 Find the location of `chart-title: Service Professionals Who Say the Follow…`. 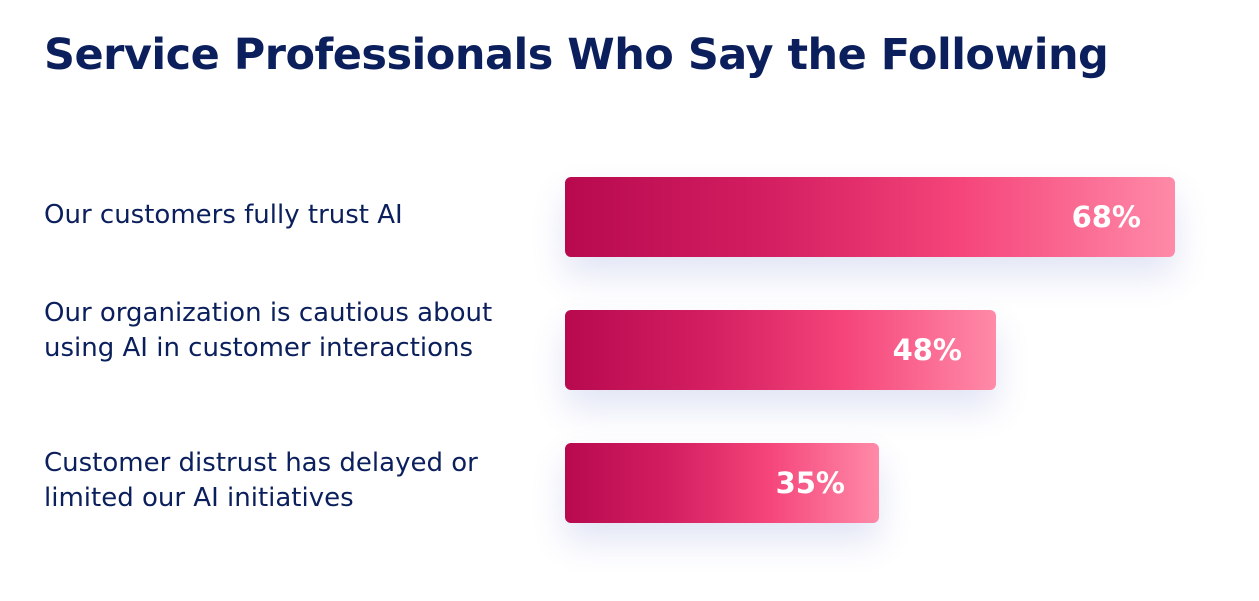

chart-title: Service Professionals Who Say the Follow… is located at coordinates (576, 55).